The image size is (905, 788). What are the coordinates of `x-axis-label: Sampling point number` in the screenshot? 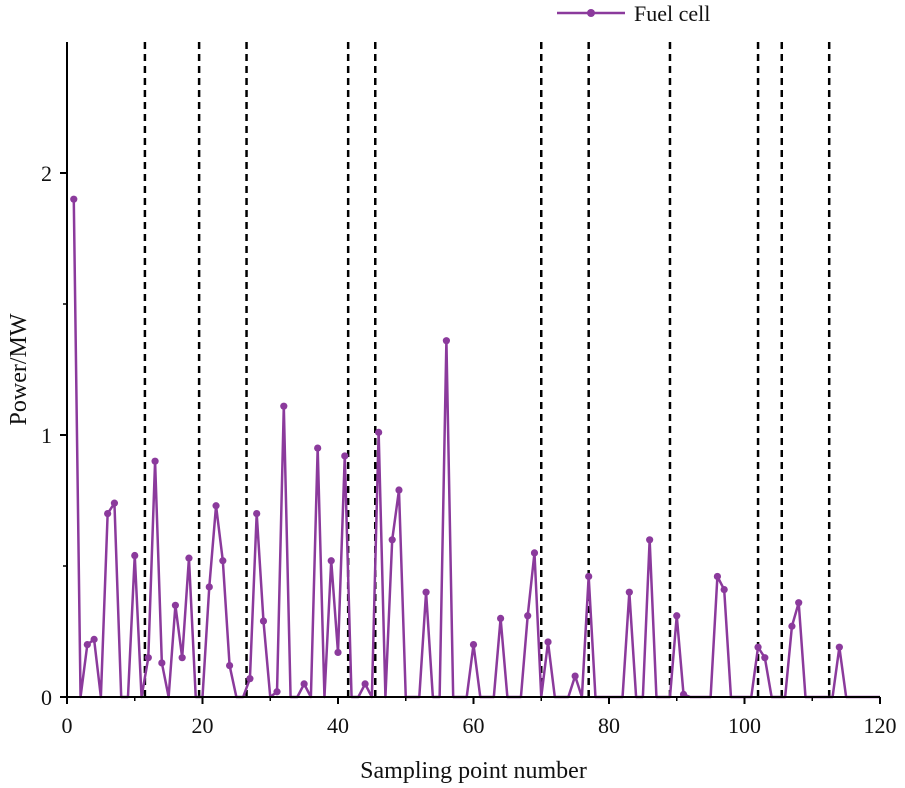 It's located at (473, 771).